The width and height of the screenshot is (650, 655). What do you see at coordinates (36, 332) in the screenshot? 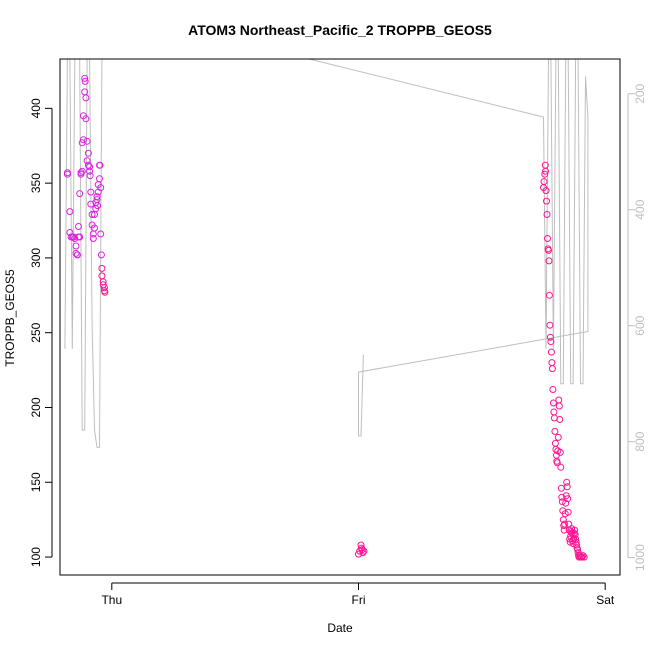
I see `y-tick-label: 250` at bounding box center [36, 332].